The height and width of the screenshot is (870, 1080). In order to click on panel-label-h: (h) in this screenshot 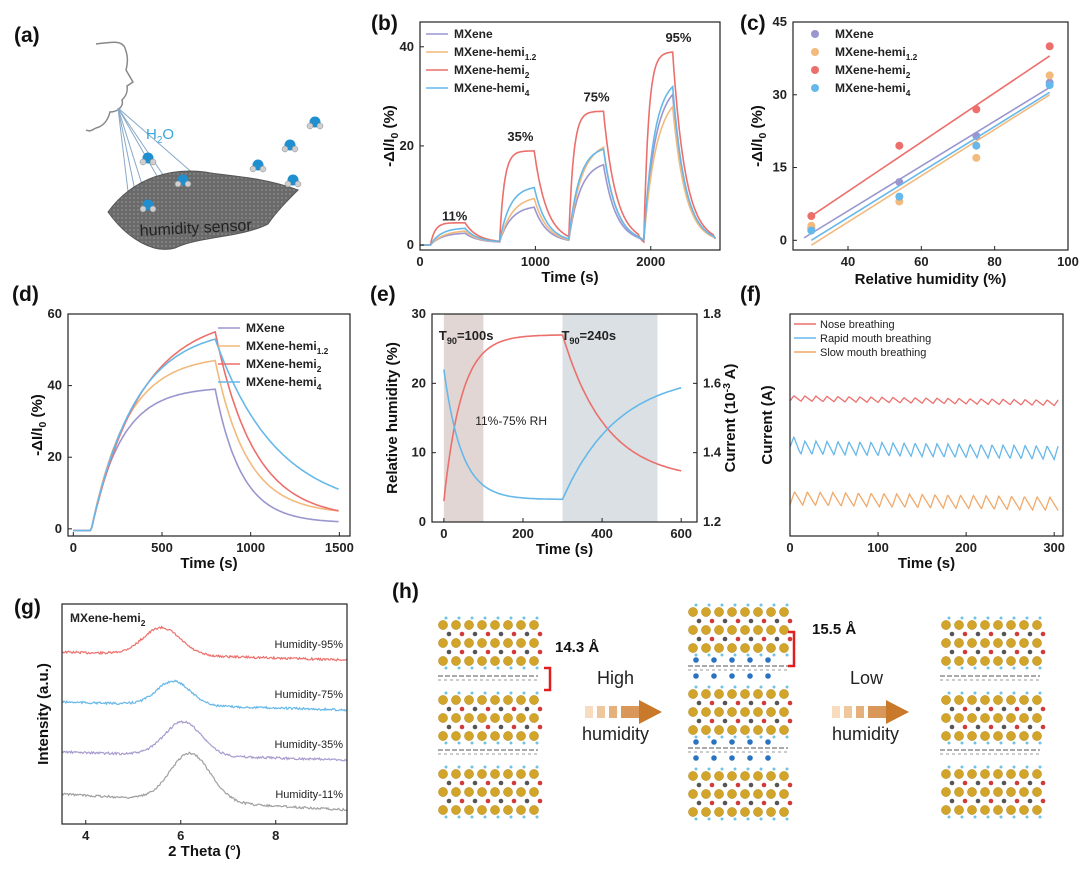, I will do `click(405, 591)`.